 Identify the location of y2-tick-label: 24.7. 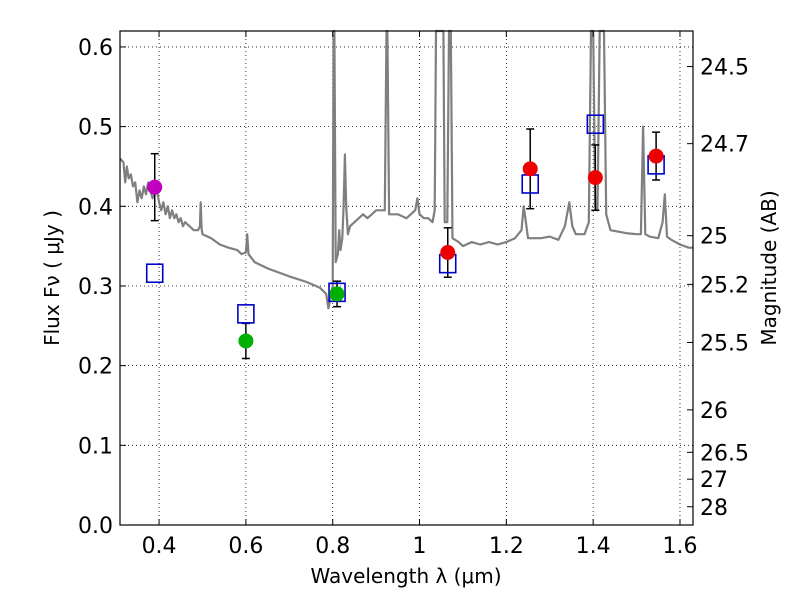
(724, 145).